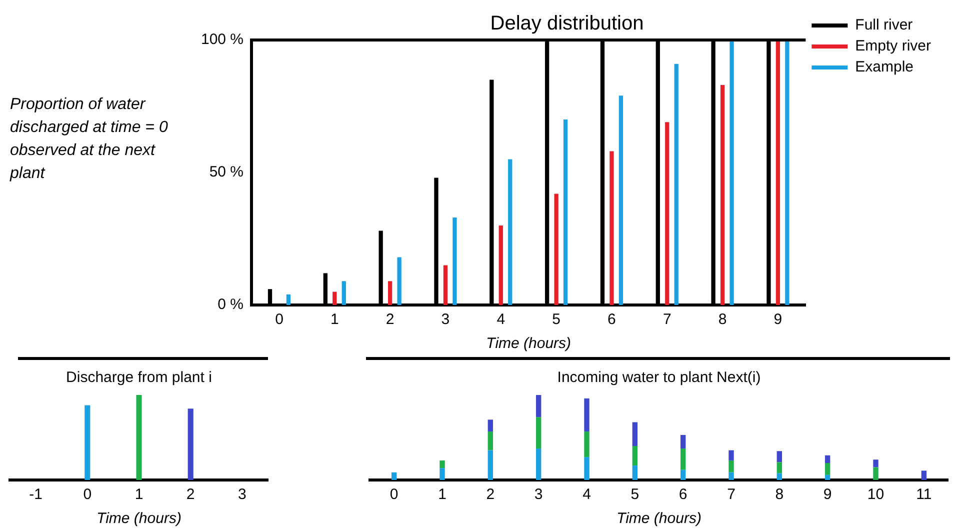  What do you see at coordinates (659, 377) in the screenshot?
I see `chart-title: Incoming water to plant Next(i)` at bounding box center [659, 377].